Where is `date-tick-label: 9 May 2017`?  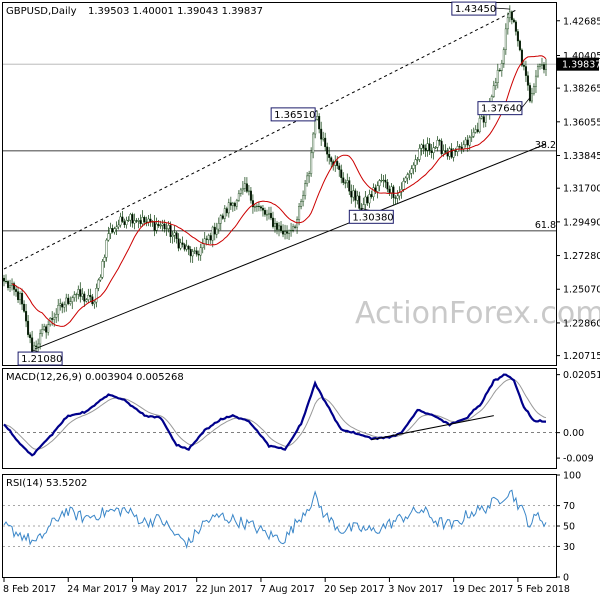 date-tick-label: 9 May 2017 is located at coordinates (159, 589).